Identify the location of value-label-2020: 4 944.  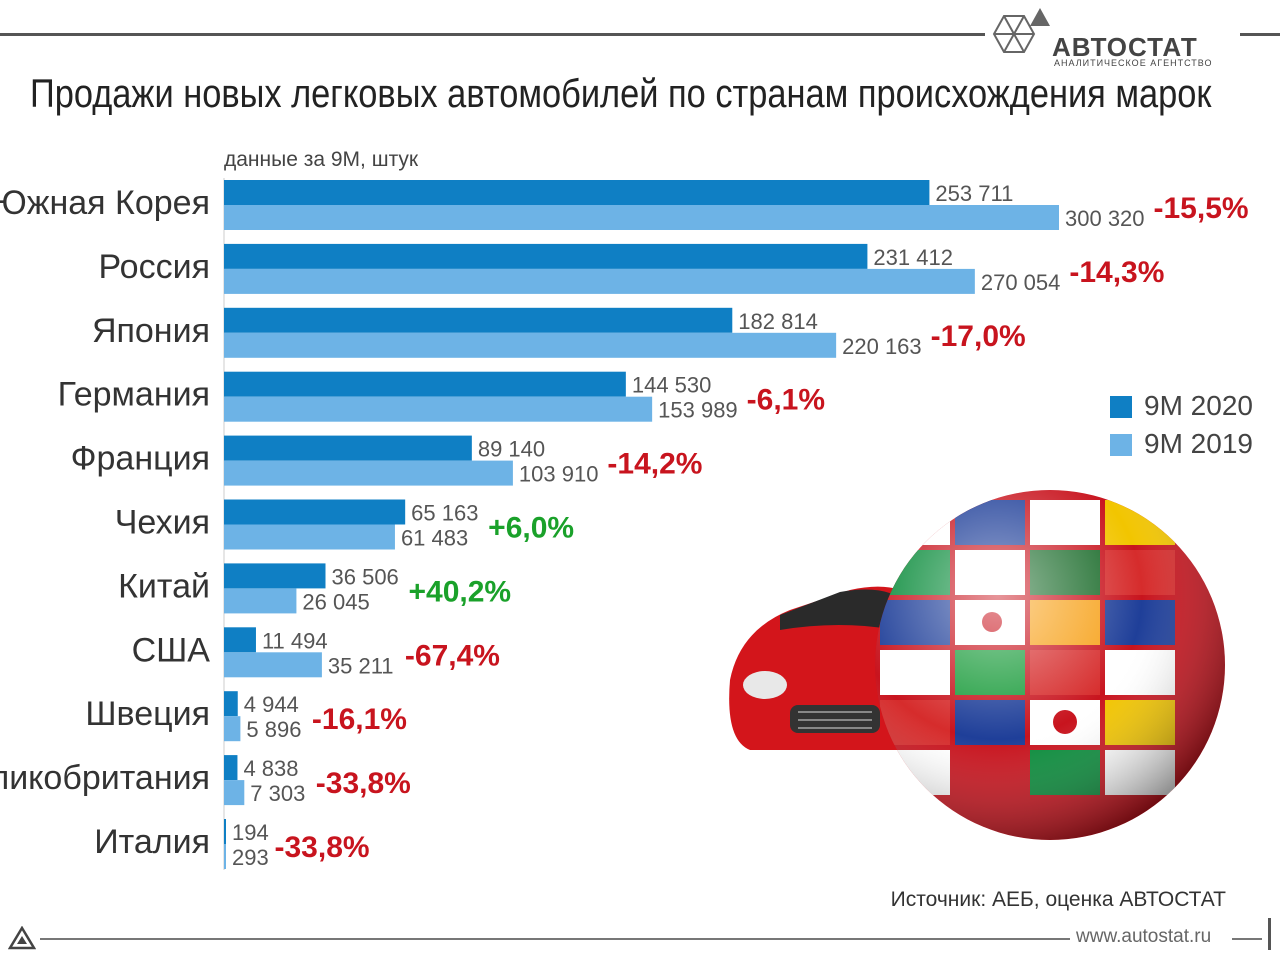
(271, 704).